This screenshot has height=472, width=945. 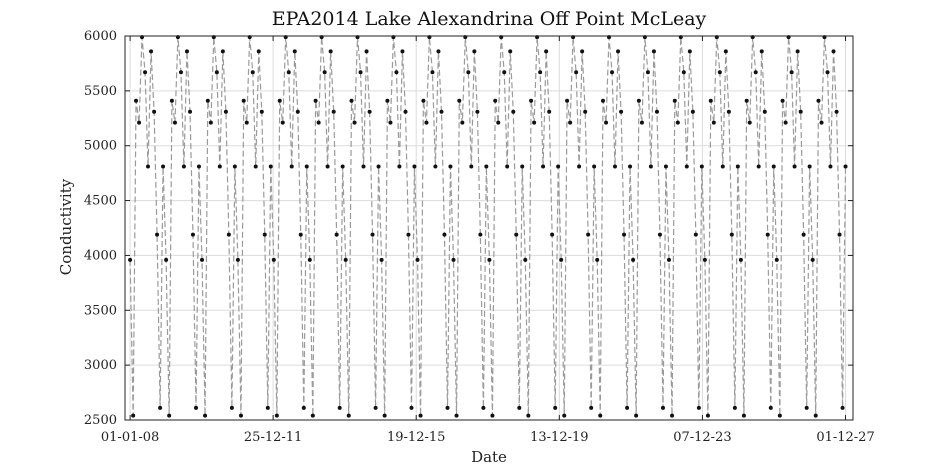 I want to click on y-tick-label: 3000, so click(x=100, y=365).